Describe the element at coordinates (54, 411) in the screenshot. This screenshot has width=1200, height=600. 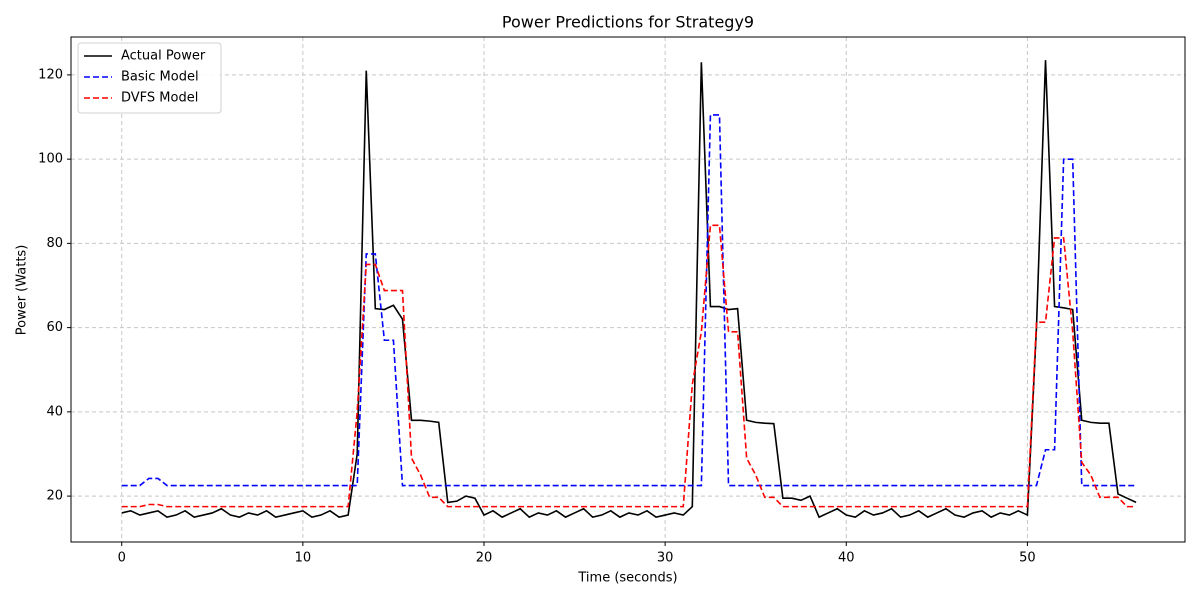
I see `y-tick-label: 40` at that location.